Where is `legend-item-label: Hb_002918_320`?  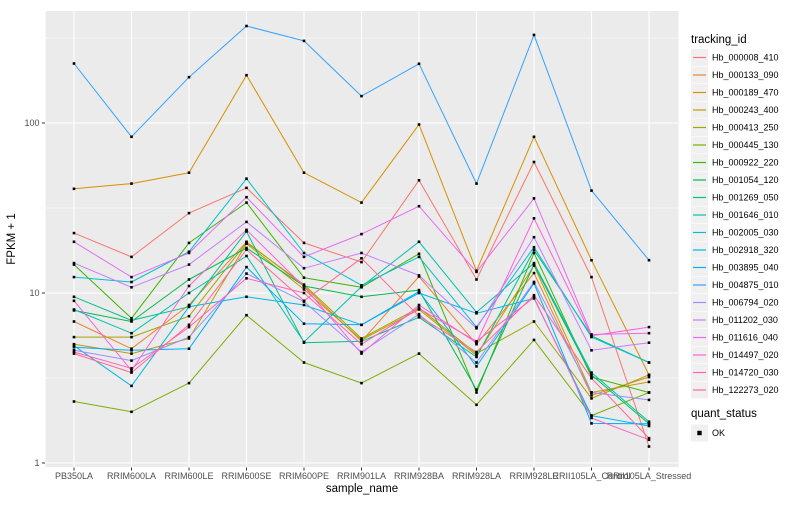
legend-item-label: Hb_002918_320 is located at coordinates (745, 250).